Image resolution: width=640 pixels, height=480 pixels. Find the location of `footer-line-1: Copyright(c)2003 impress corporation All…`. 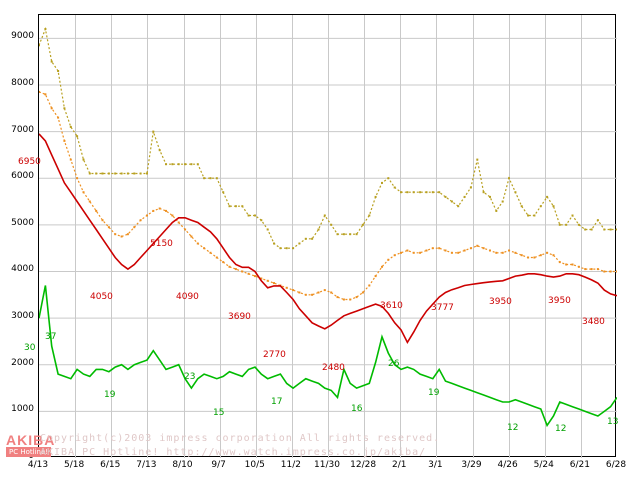

footer-line-1: Copyright(c)2003 impress corporation All… is located at coordinates (240, 438).